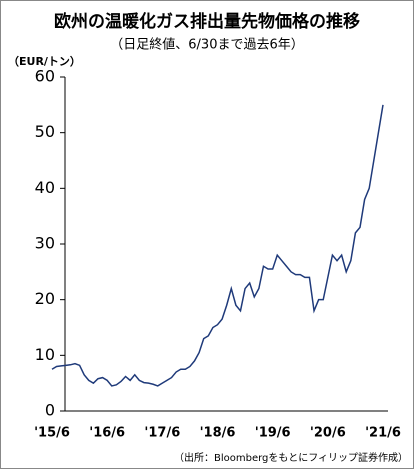 Image resolution: width=414 pixels, height=469 pixels. I want to click on x-tick-label: '21/6, so click(383, 433).